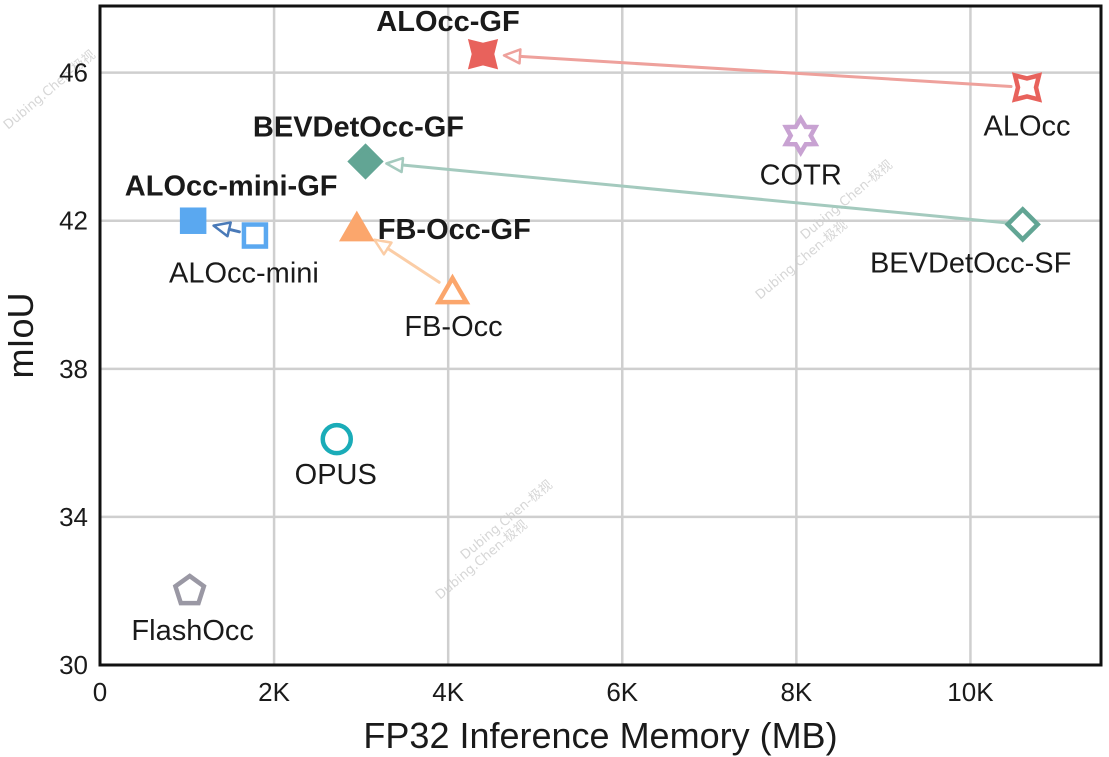  What do you see at coordinates (970, 263) in the screenshot?
I see `label-bevdetocc-sf: BEVDetOcc-SF` at bounding box center [970, 263].